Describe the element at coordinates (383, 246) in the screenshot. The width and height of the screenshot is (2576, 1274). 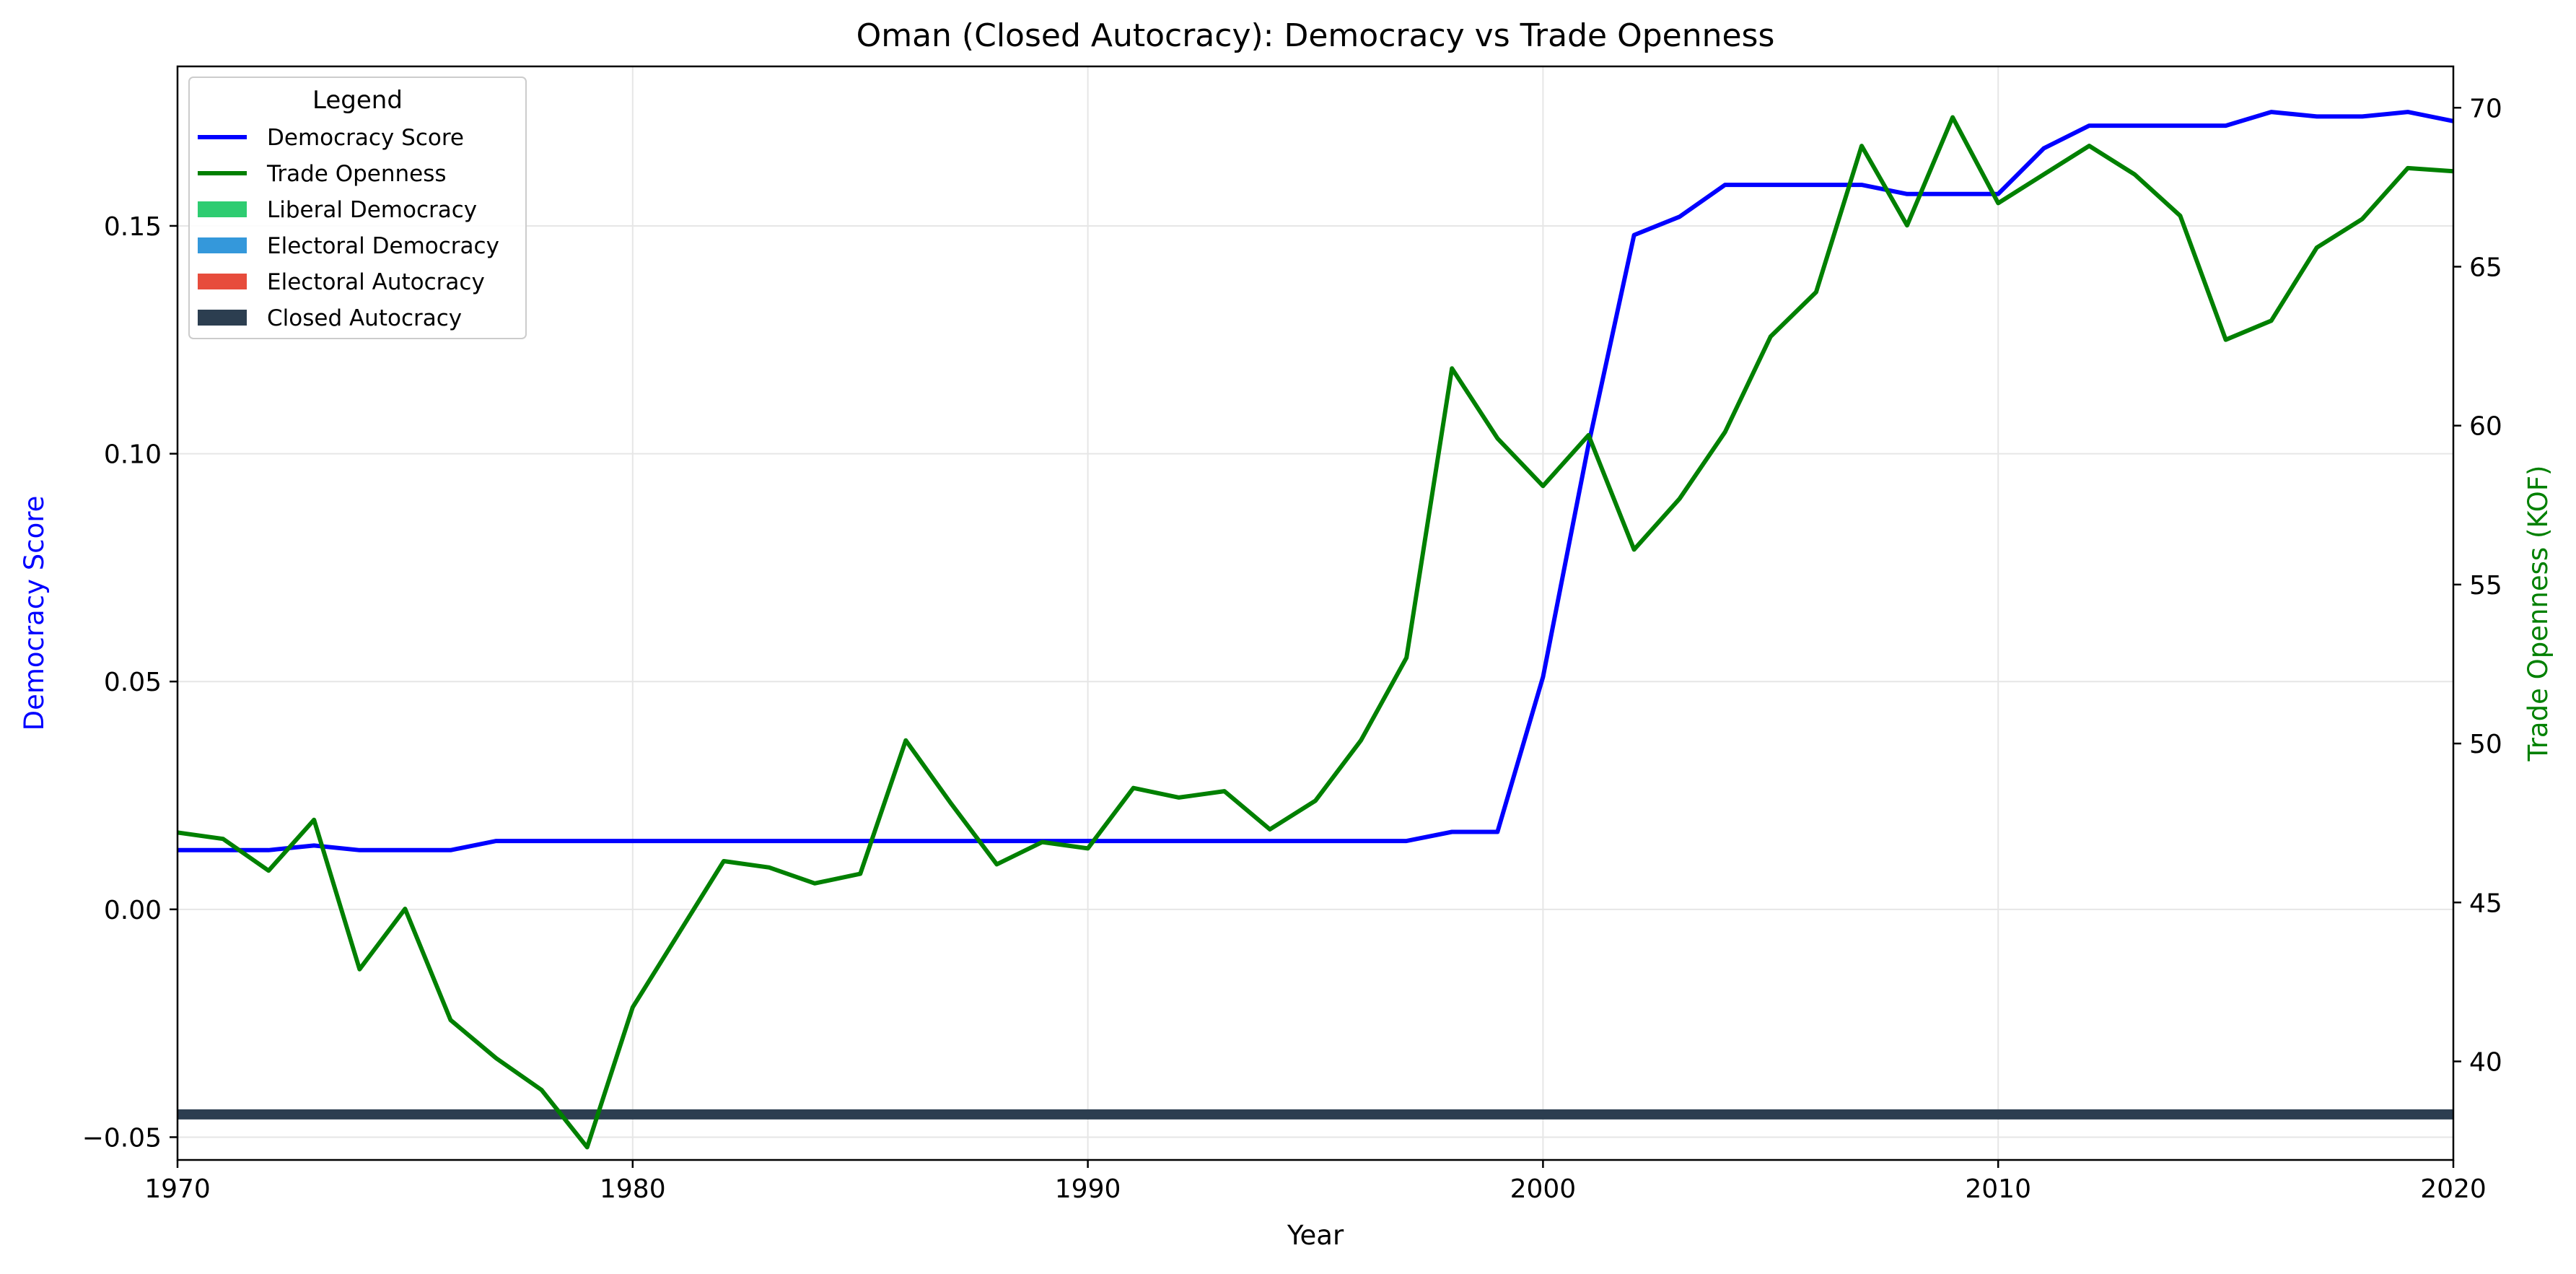
I see `legend-label-electoral-democracy: Electoral Democracy` at that location.